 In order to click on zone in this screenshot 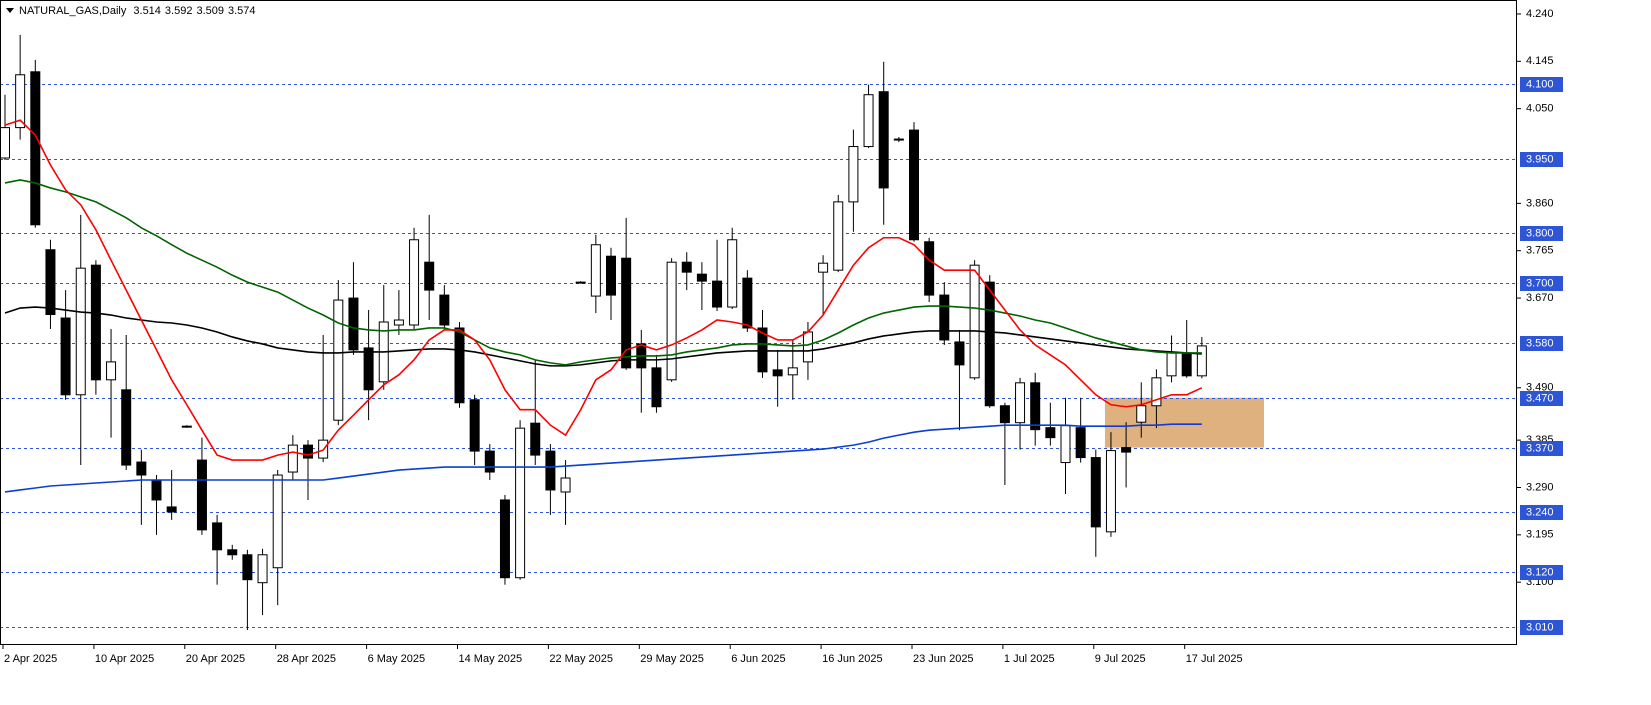, I will do `click(1184, 422)`.